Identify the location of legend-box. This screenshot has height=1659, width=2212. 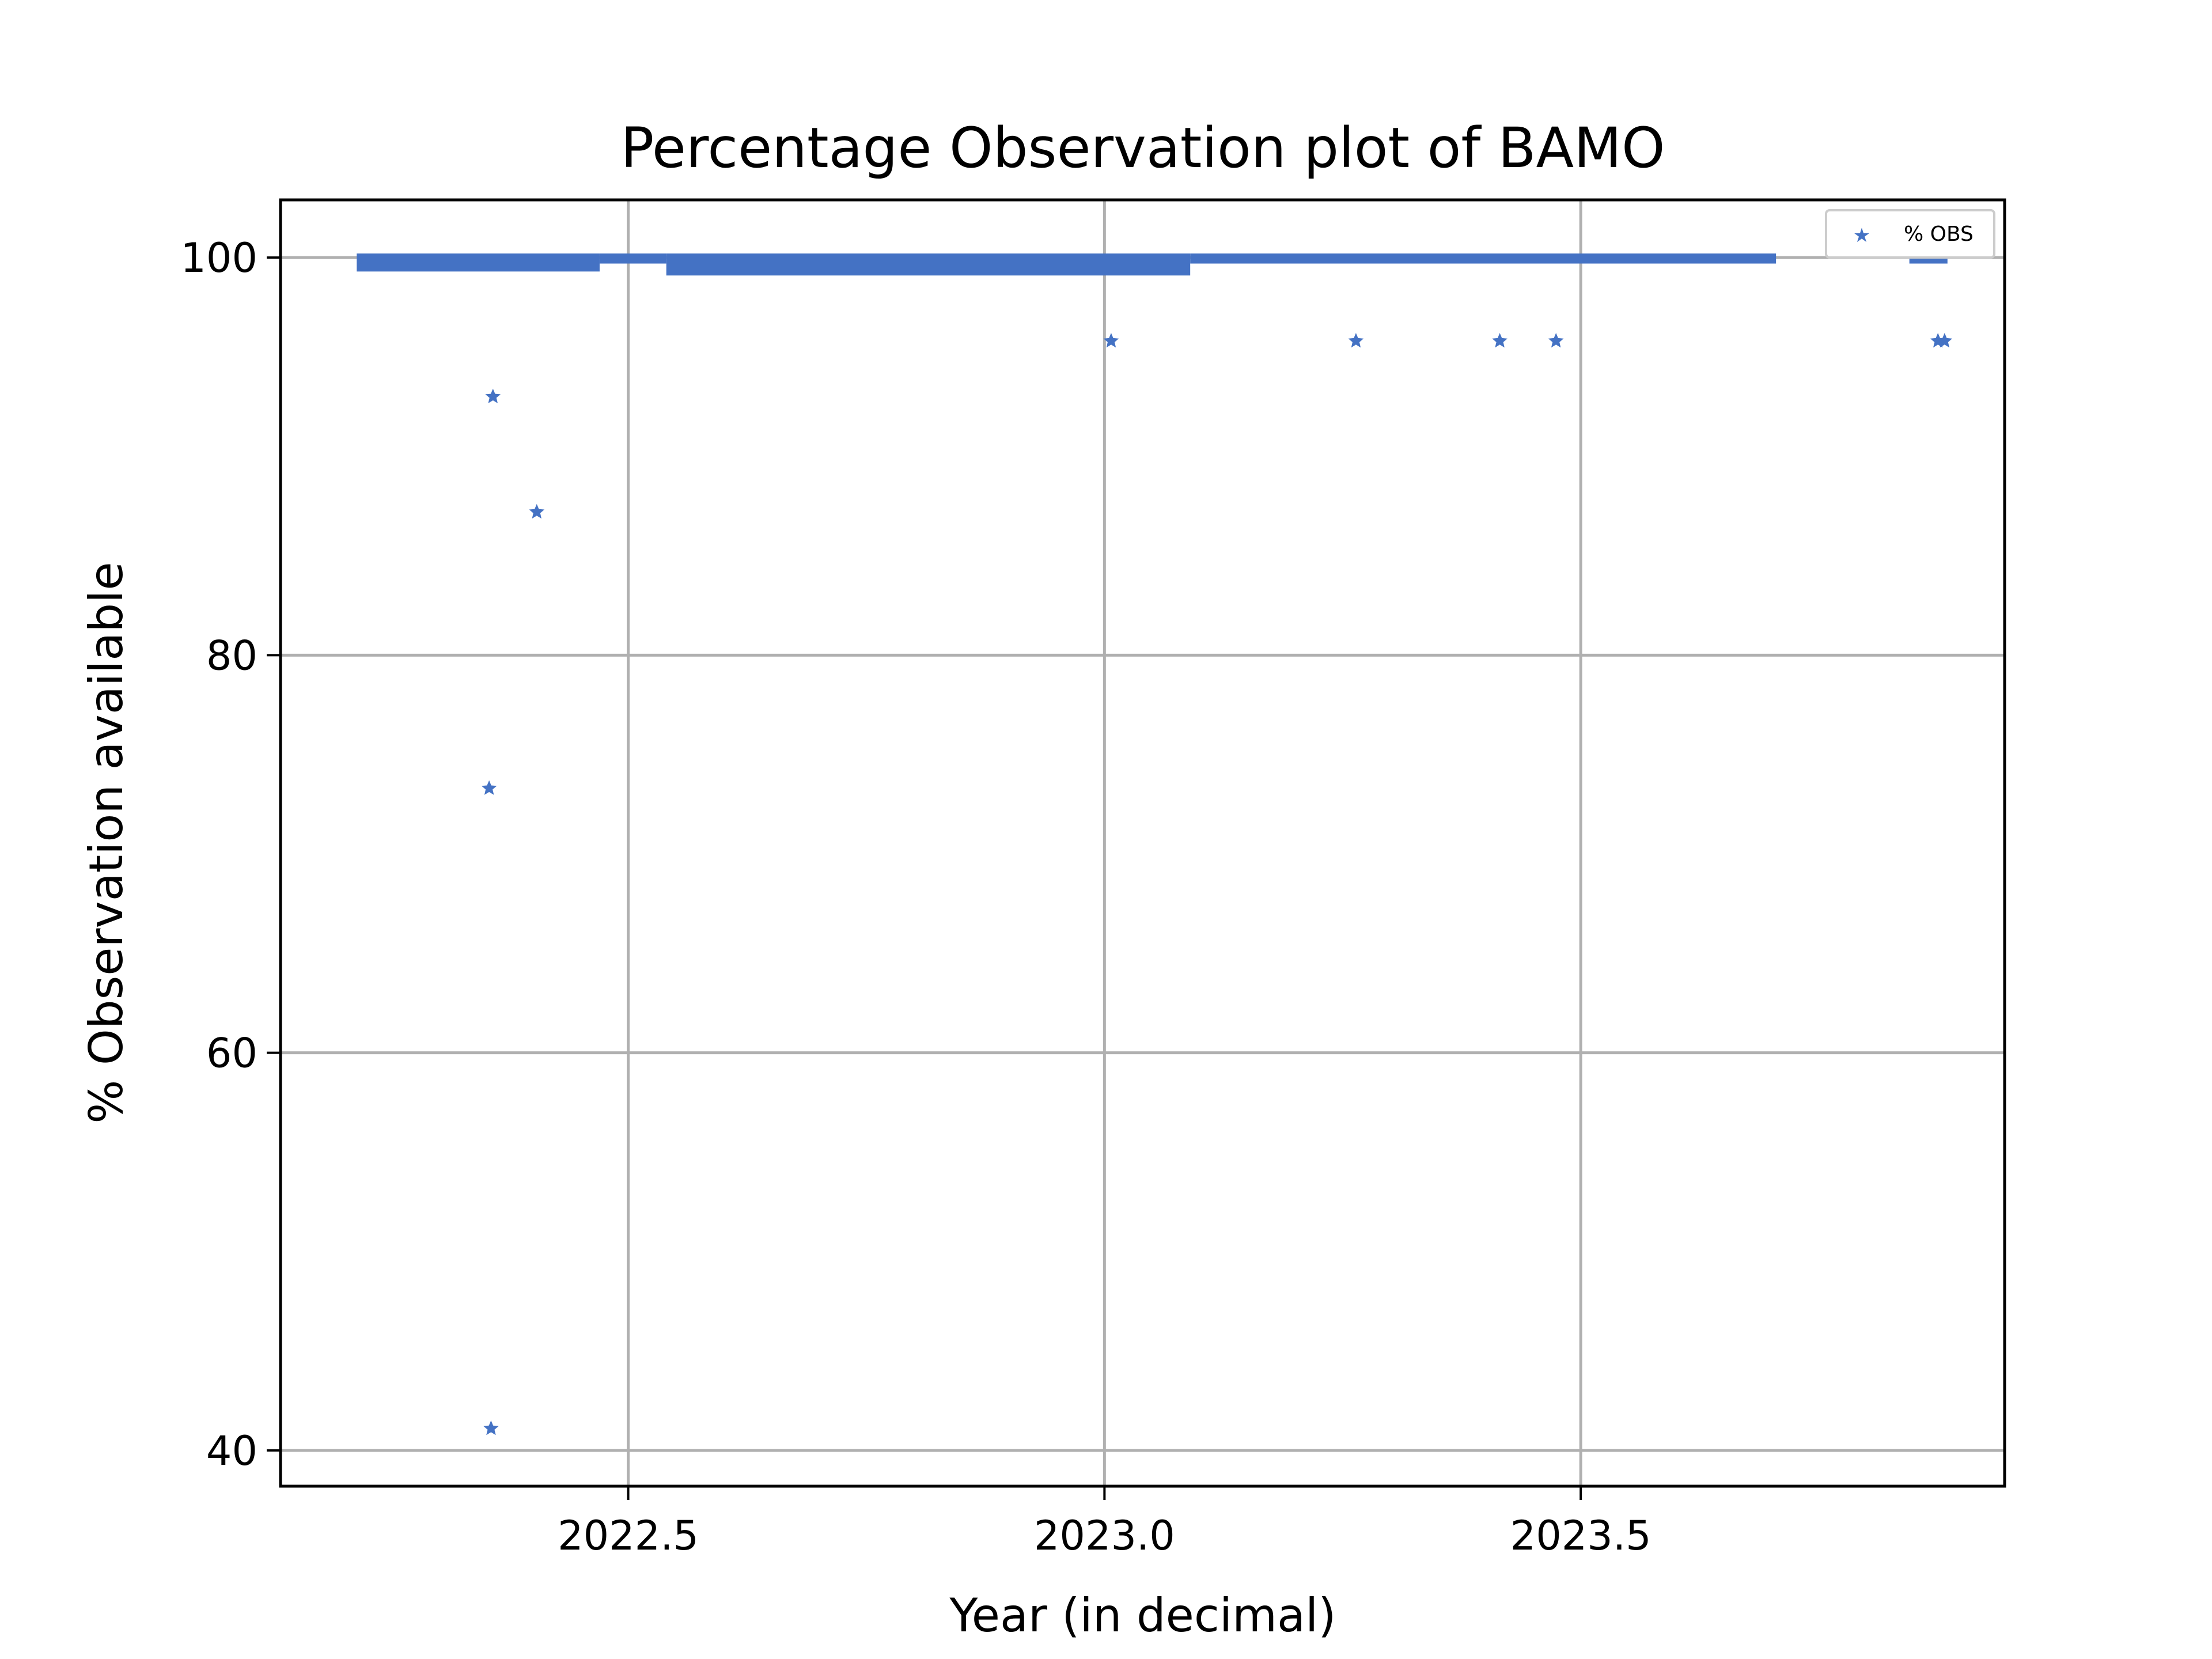
(1910, 234).